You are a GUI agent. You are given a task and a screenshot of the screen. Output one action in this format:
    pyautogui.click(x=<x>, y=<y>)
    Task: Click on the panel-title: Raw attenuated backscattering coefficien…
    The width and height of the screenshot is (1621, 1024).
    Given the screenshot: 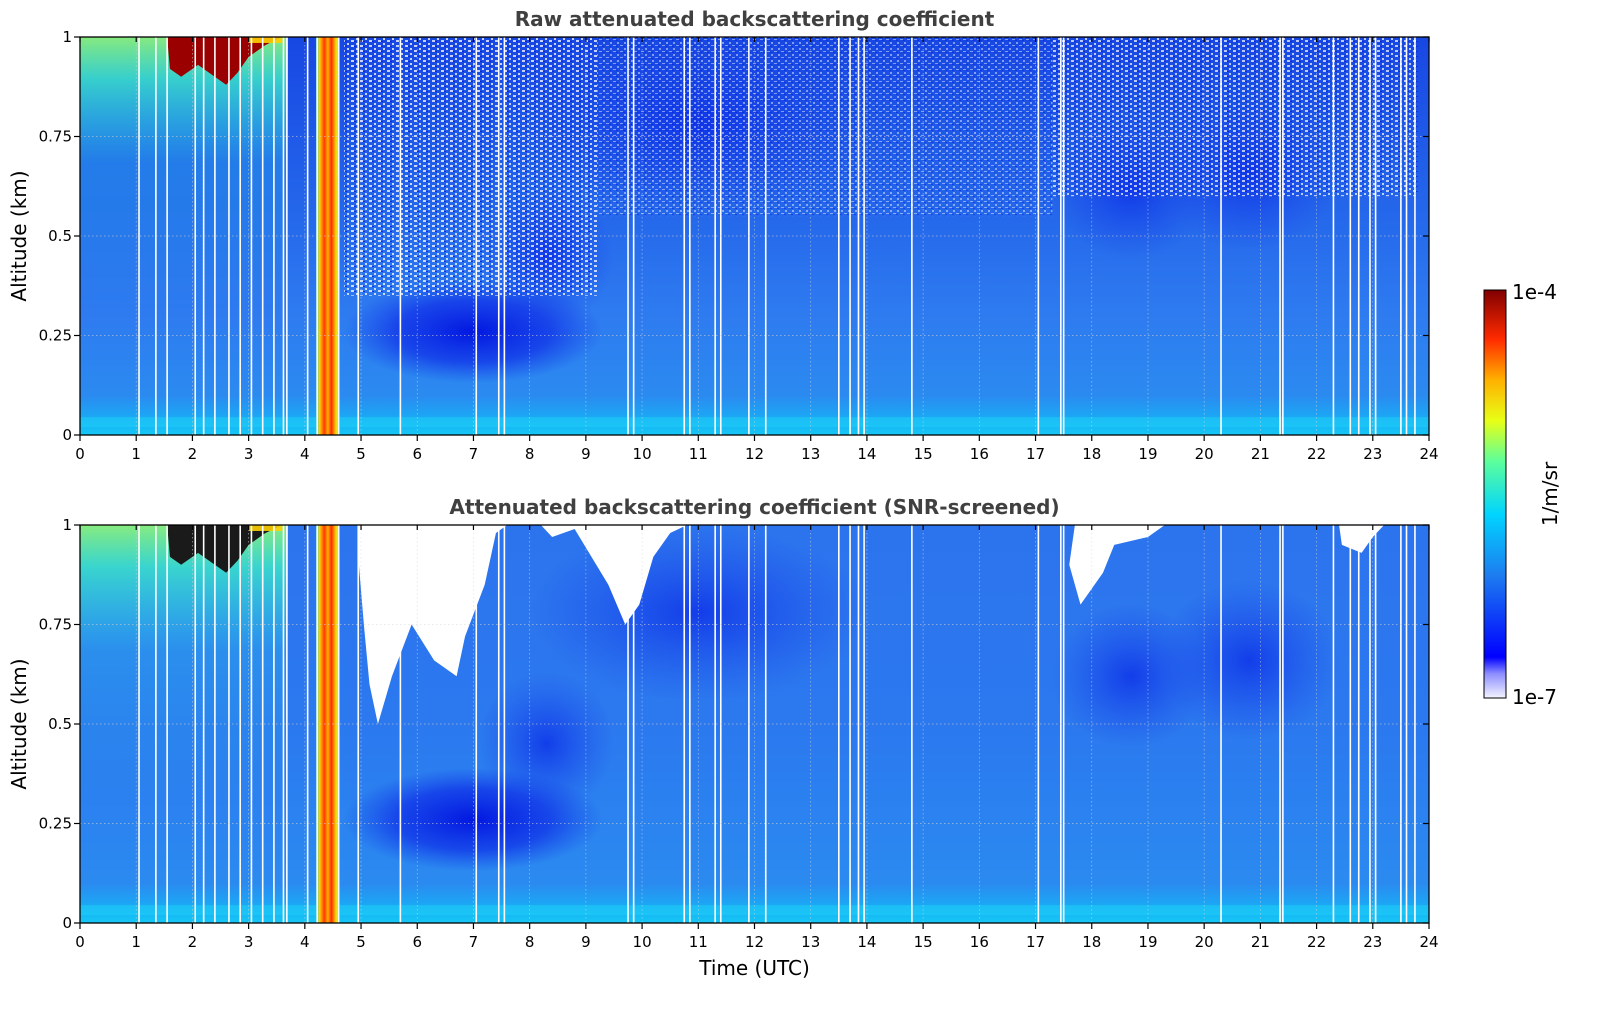 What is the action you would take?
    pyautogui.click(x=755, y=19)
    